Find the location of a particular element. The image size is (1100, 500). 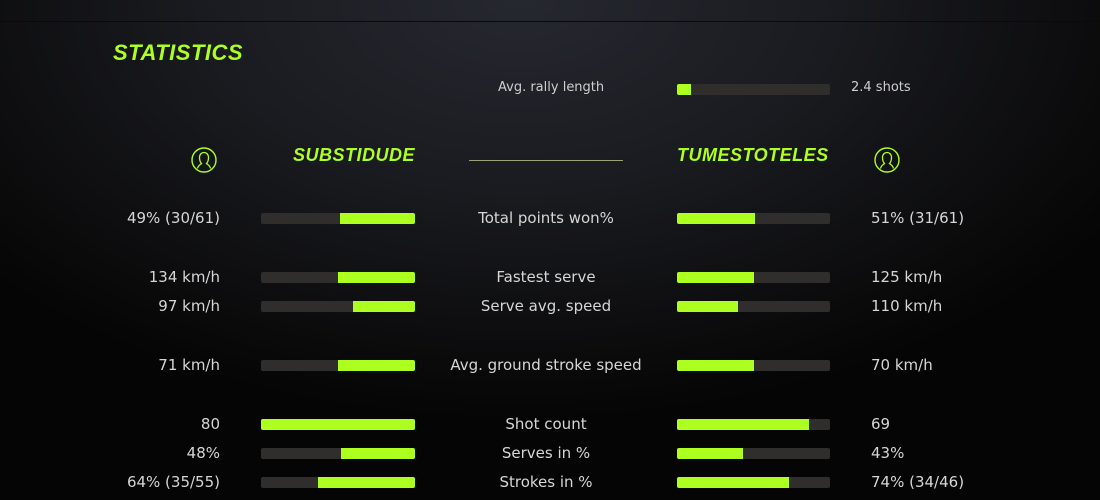

top-divider is located at coordinates (550, 21).